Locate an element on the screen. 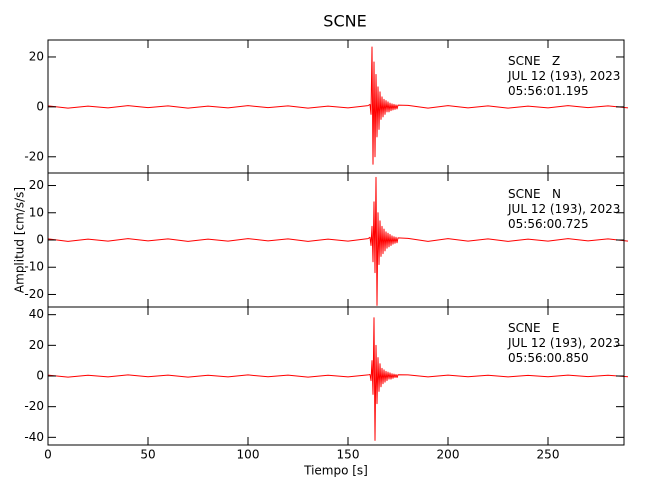 The width and height of the screenshot is (650, 500). chart-title: SCNE is located at coordinates (344, 21).